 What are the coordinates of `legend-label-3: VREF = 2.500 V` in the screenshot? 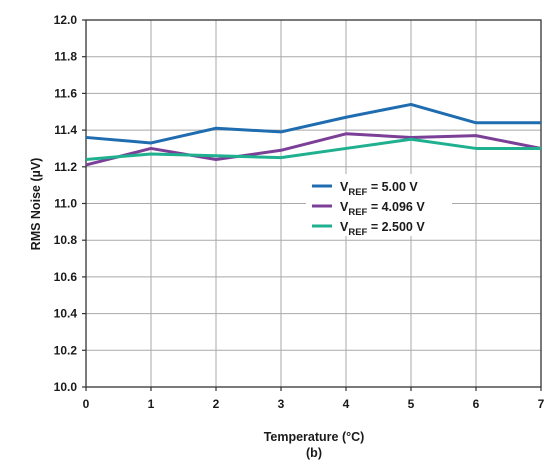 It's located at (382, 229).